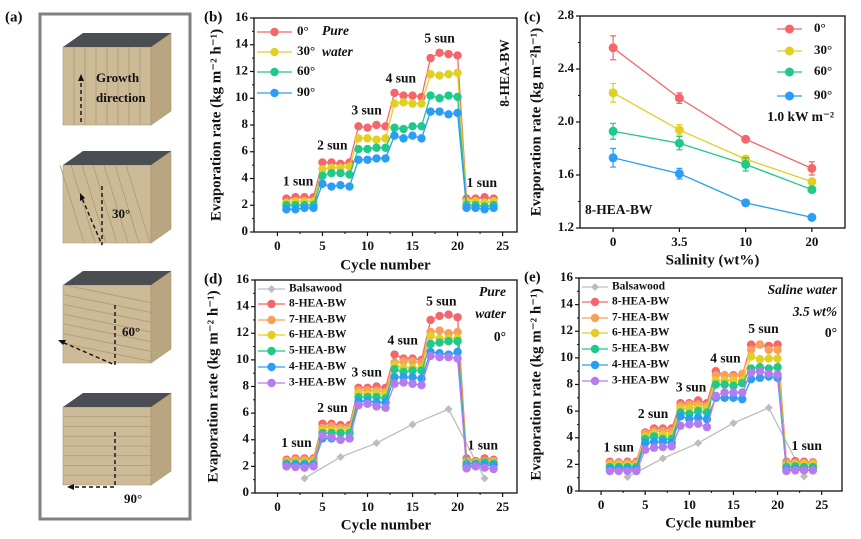 Image resolution: width=861 pixels, height=539 pixels. Describe the element at coordinates (81, 77) in the screenshot. I see `arrow-head` at that location.